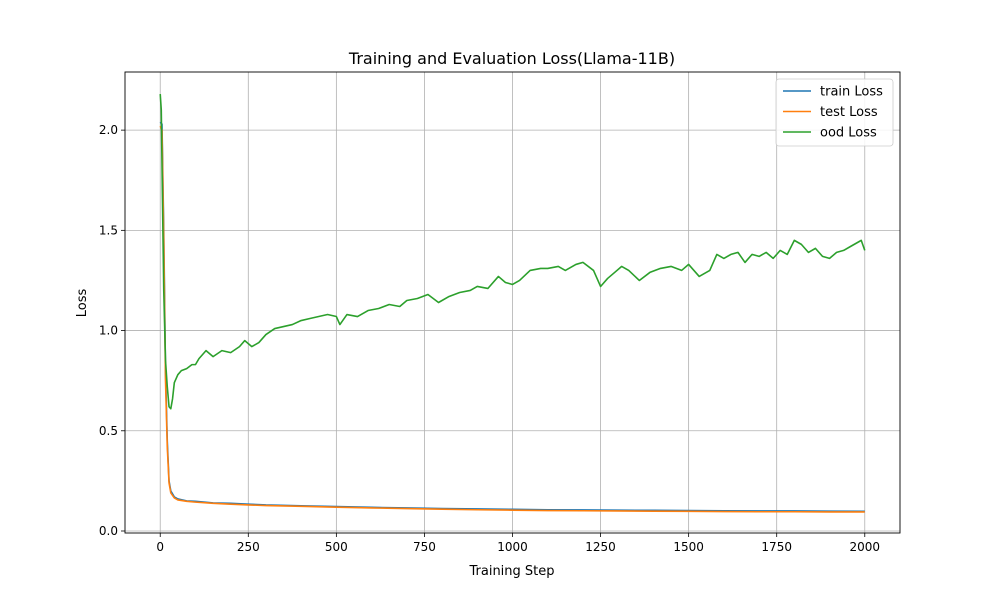  I want to click on x-tick-label: 1250, so click(600, 547).